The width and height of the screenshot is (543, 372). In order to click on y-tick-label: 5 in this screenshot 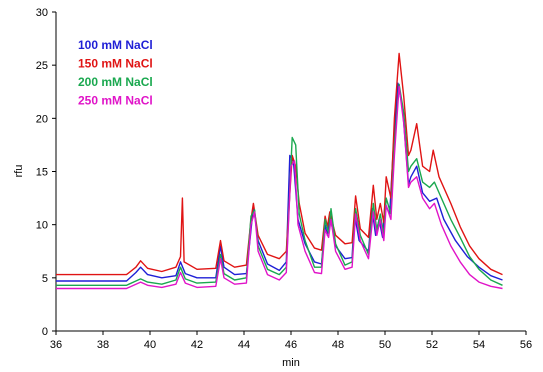, I will do `click(45, 279)`.